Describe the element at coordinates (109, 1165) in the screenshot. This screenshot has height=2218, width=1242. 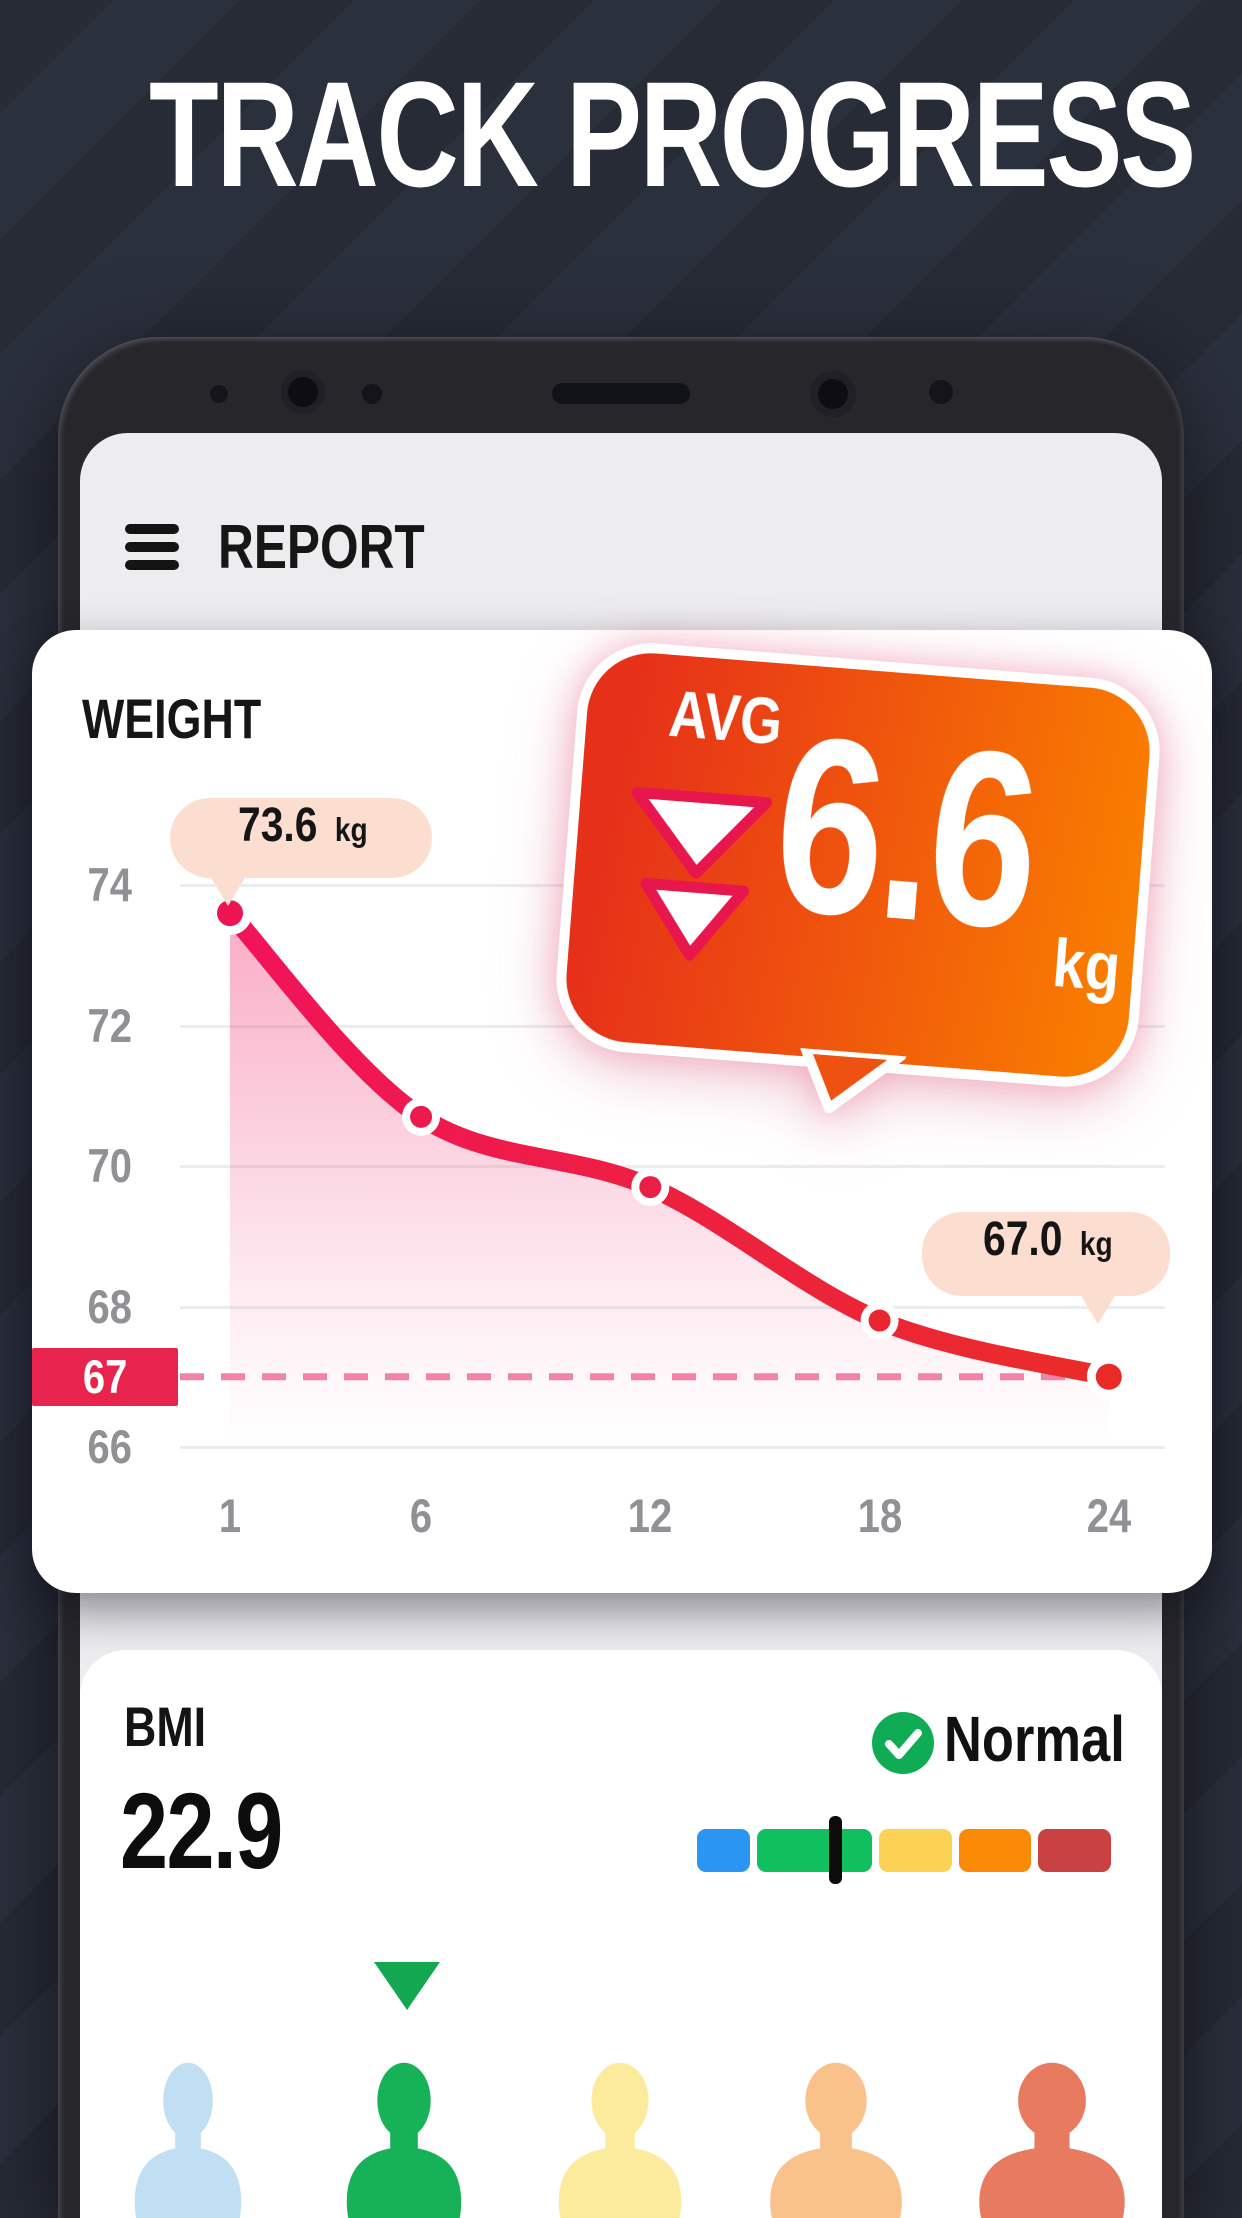
I see `y-tick-label: 70` at that location.